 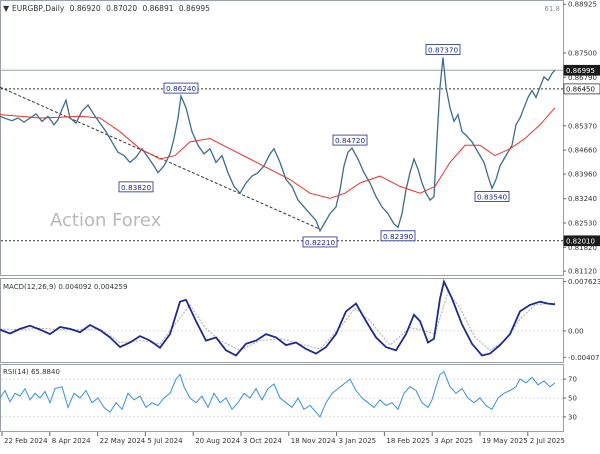 I want to click on corner-label: 61.8, so click(x=552, y=9).